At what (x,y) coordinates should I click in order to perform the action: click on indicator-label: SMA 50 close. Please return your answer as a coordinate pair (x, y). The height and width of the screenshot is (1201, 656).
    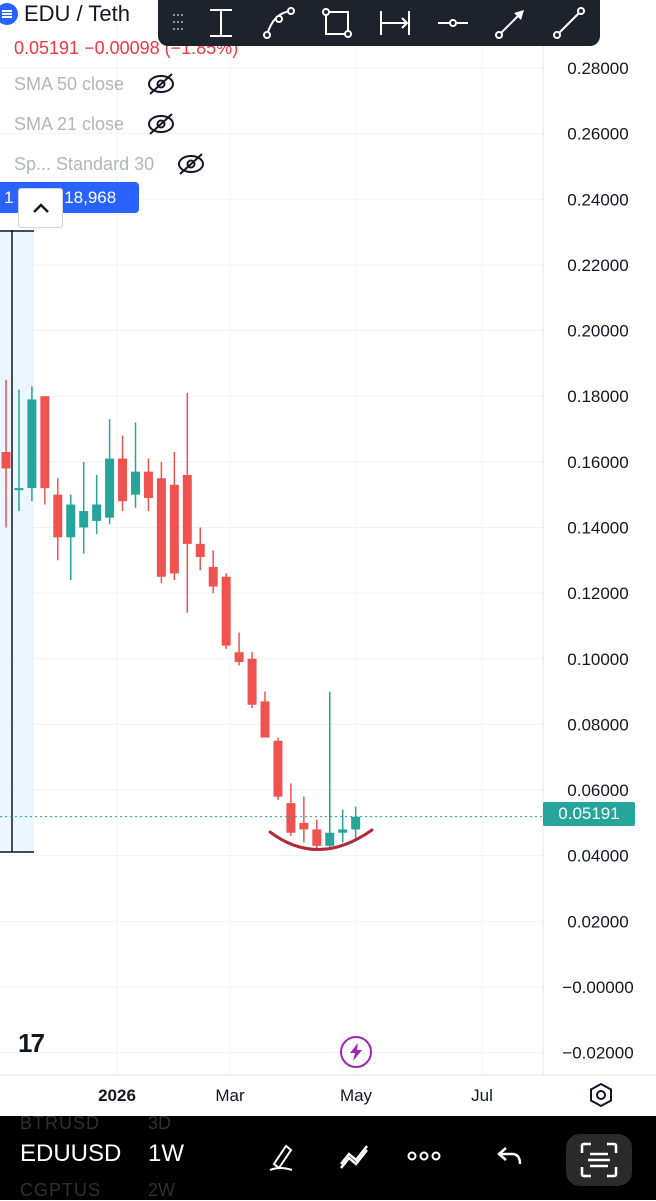
    Looking at the image, I should click on (69, 83).